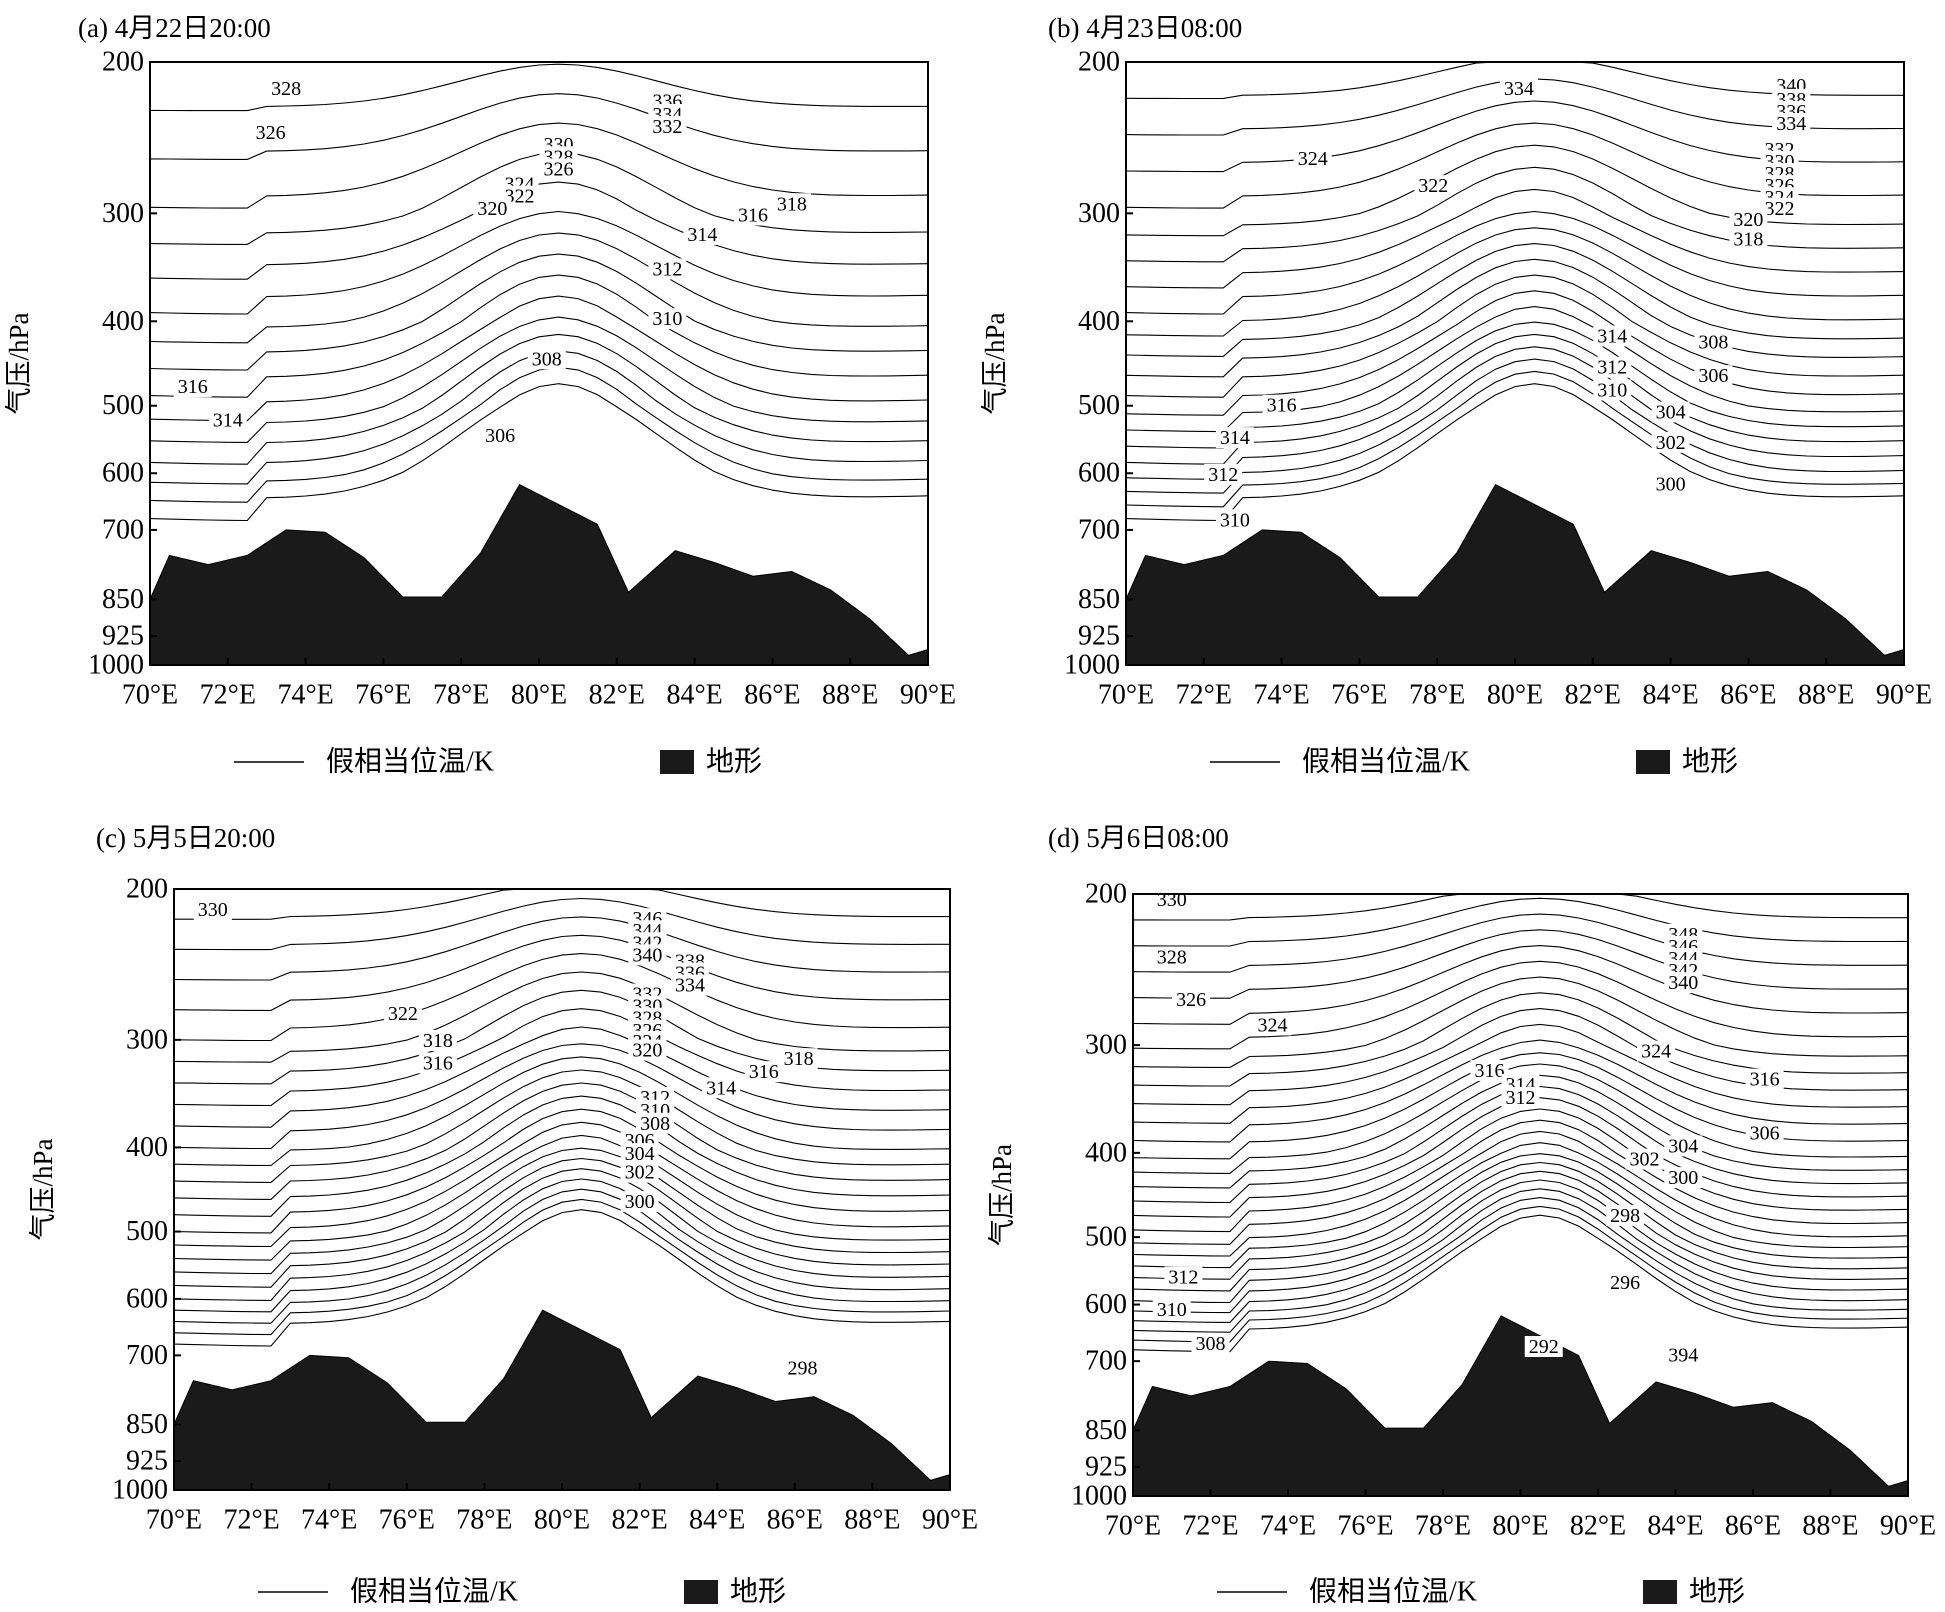 The width and height of the screenshot is (1945, 1612). Describe the element at coordinates (792, 204) in the screenshot. I see `contour-label: 318` at that location.